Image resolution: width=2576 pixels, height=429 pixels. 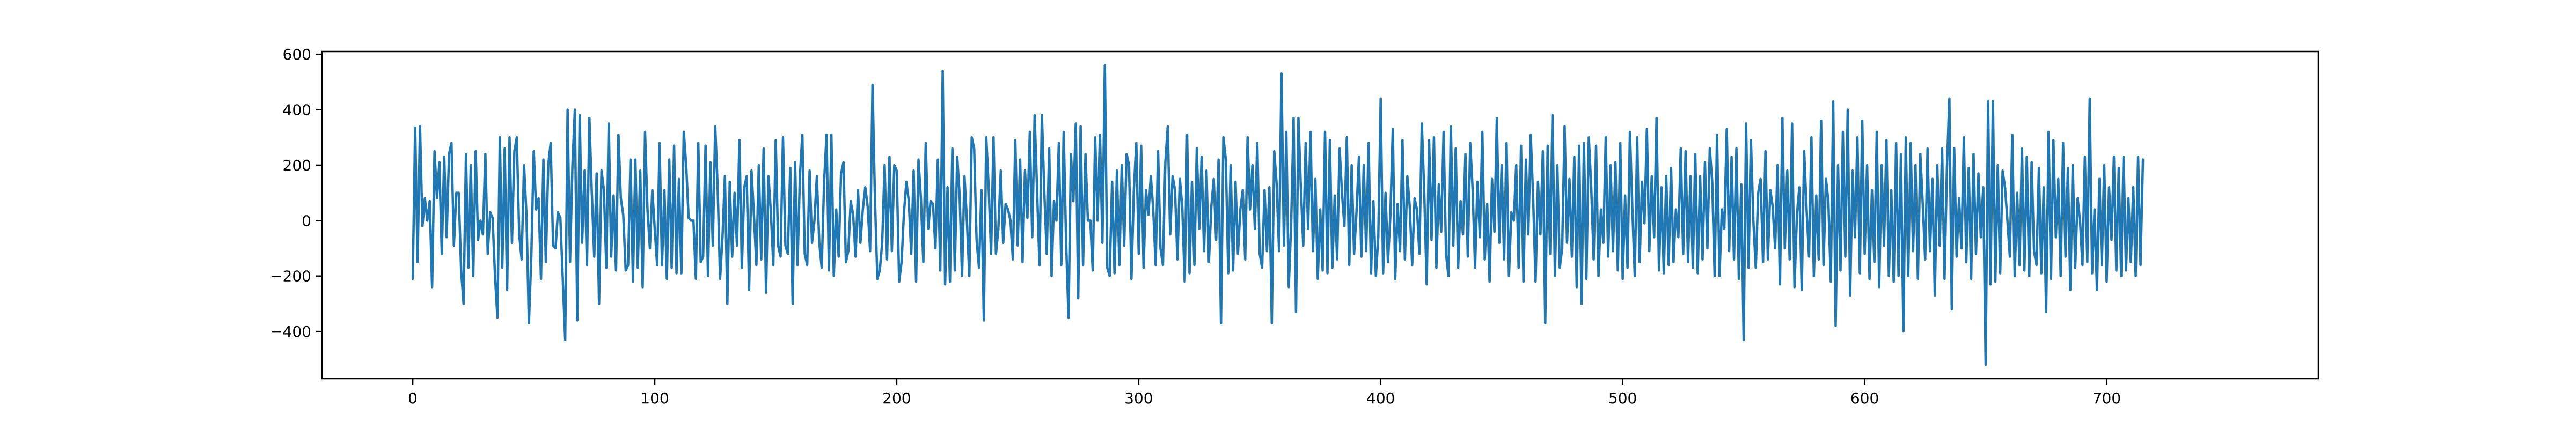 What do you see at coordinates (1622, 398) in the screenshot?
I see `x-tick-label: 500` at bounding box center [1622, 398].